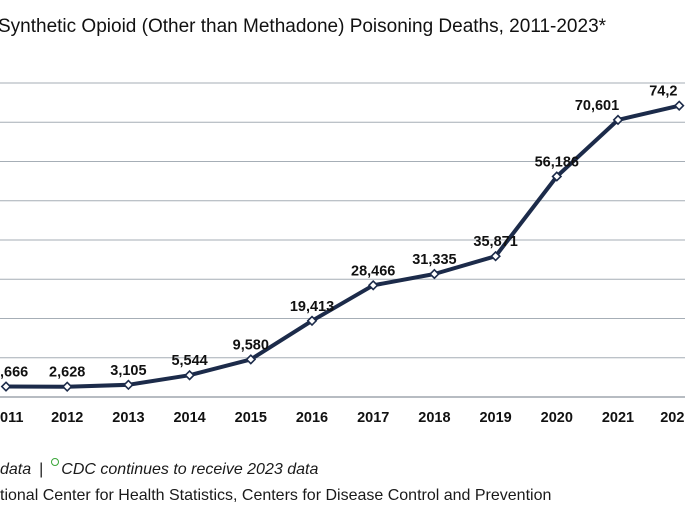  I want to click on data-label-2022: 74,2, so click(663, 92).